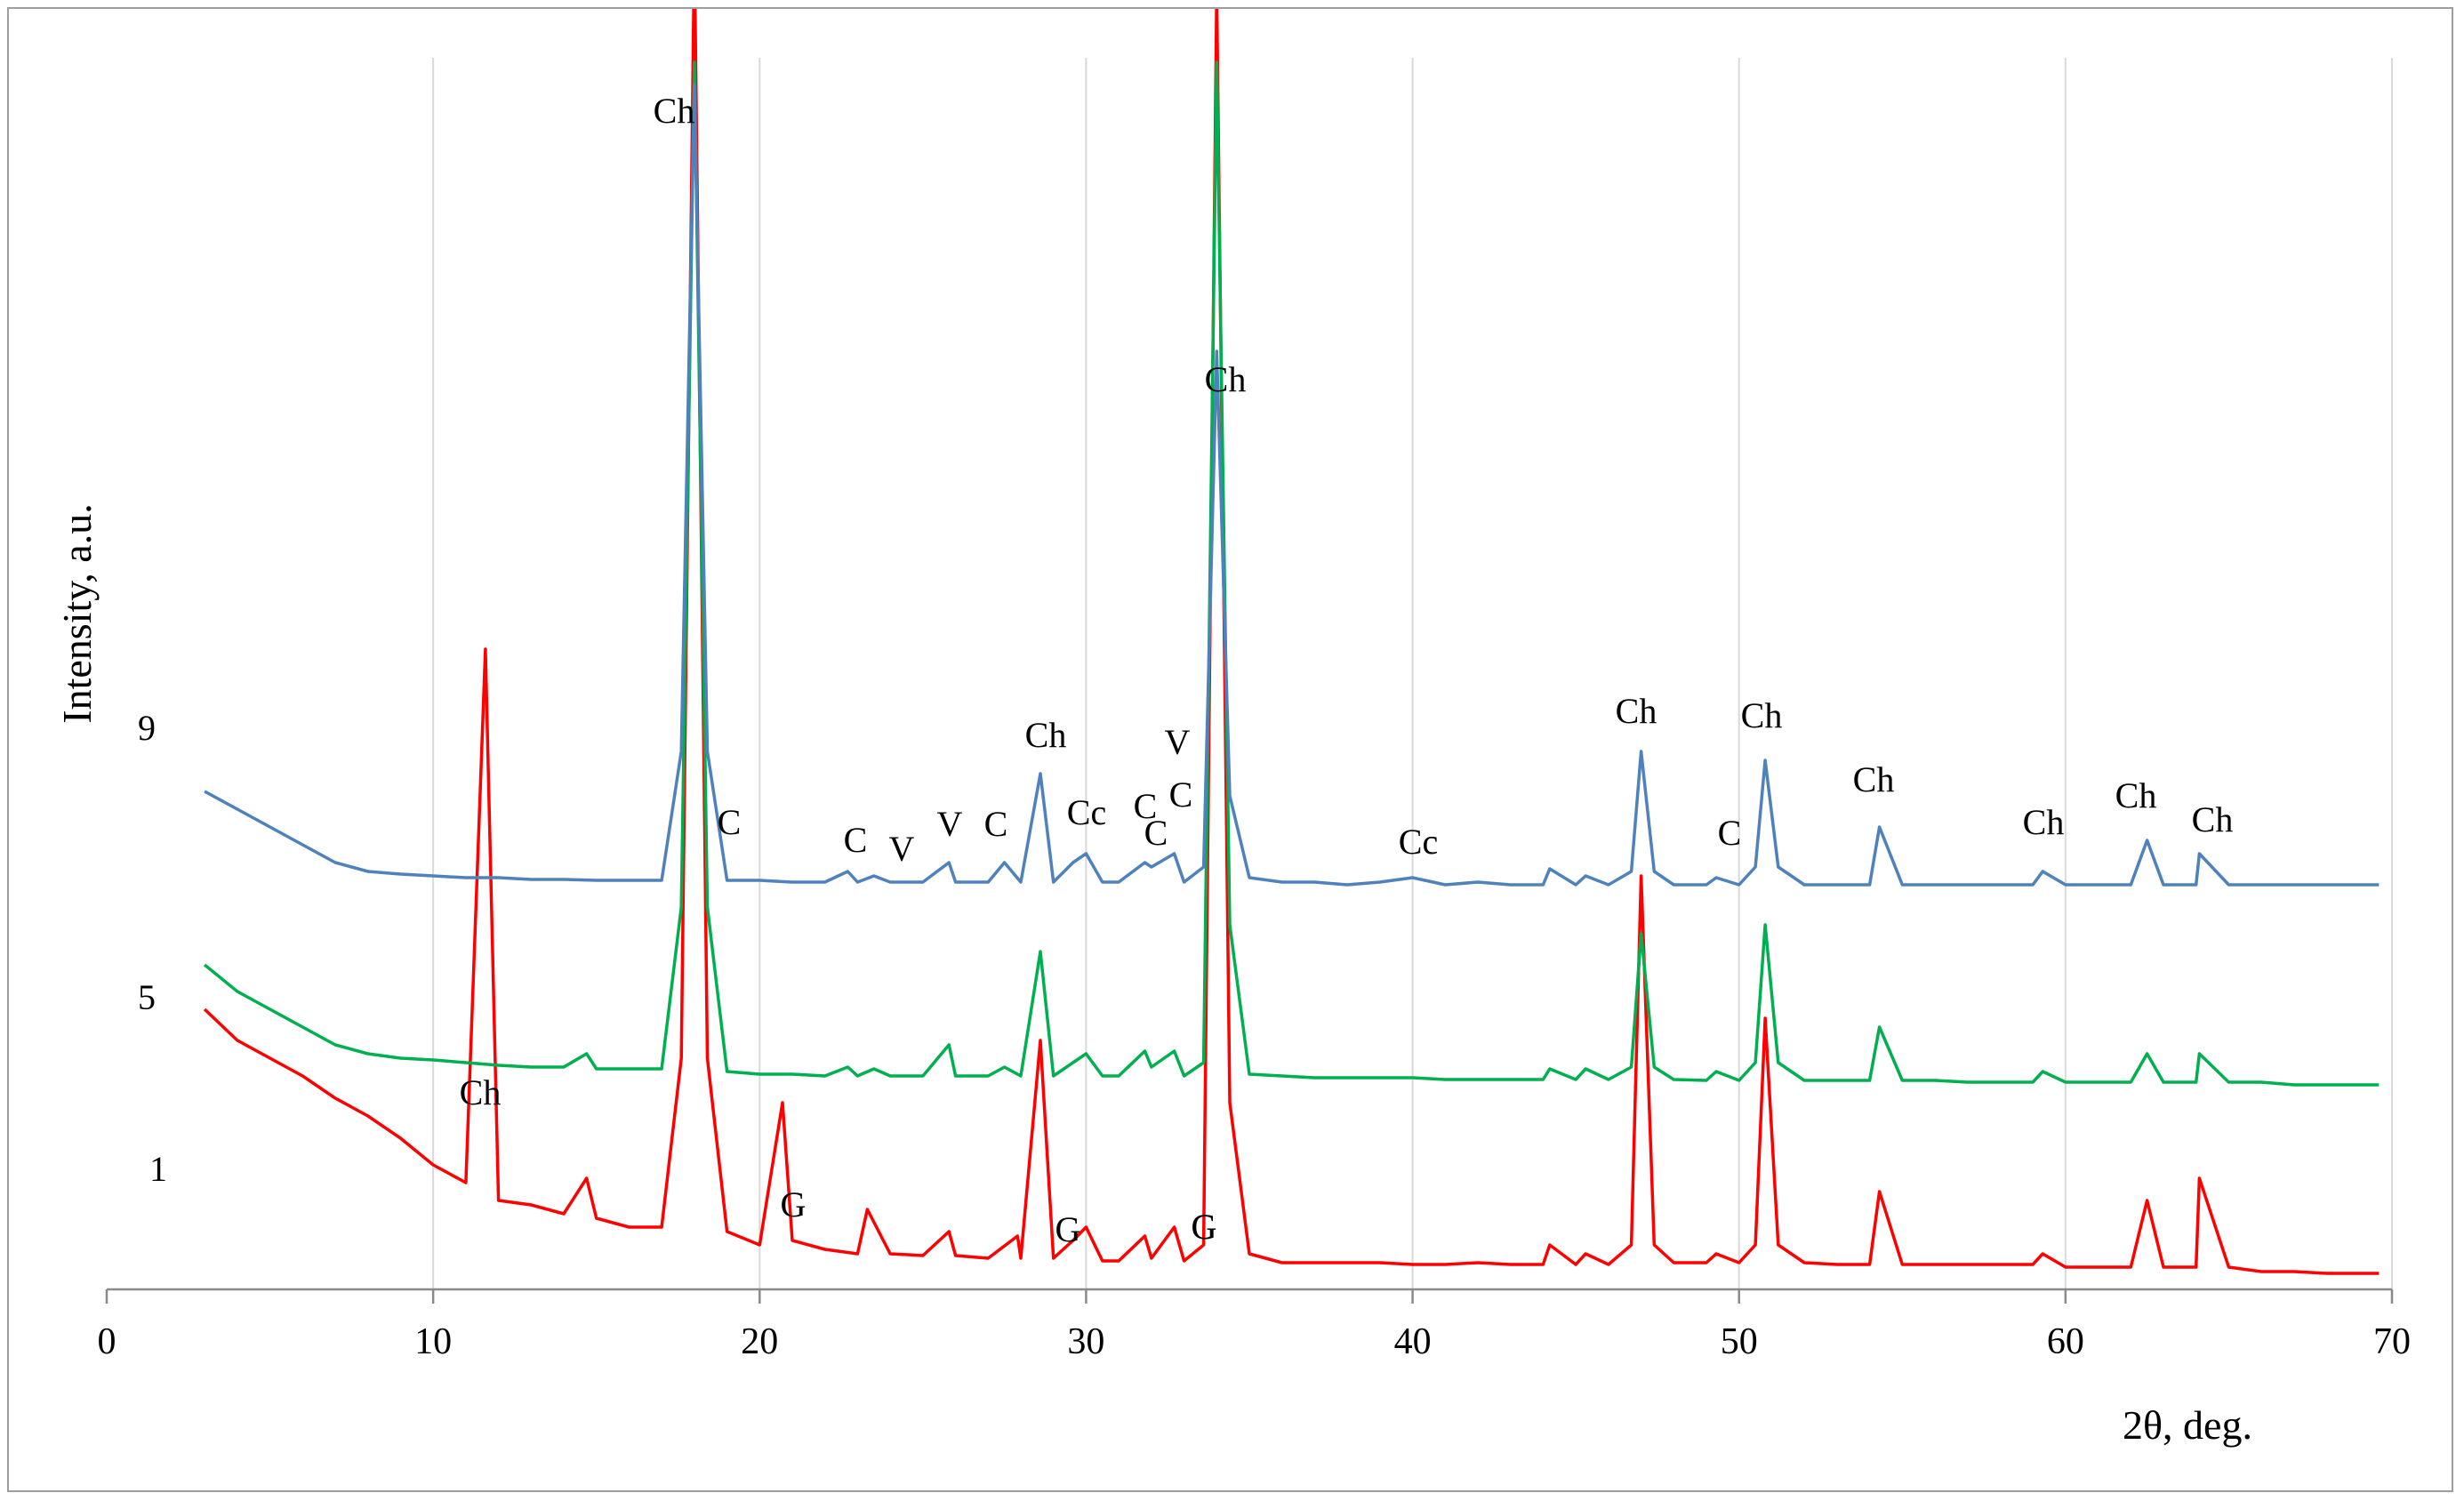 The height and width of the screenshot is (1501, 2464). I want to click on x-tick-label: 40, so click(1413, 1341).